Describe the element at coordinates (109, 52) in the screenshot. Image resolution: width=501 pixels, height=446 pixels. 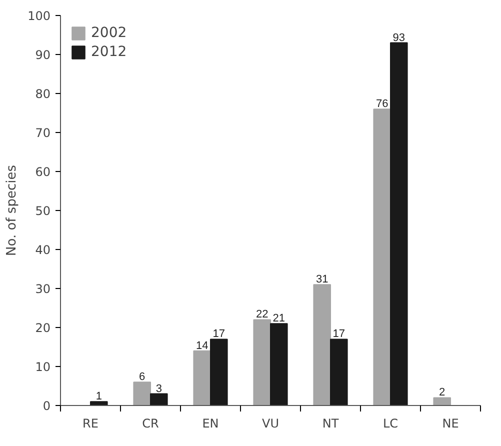
I see `legend-label: 2012` at that location.